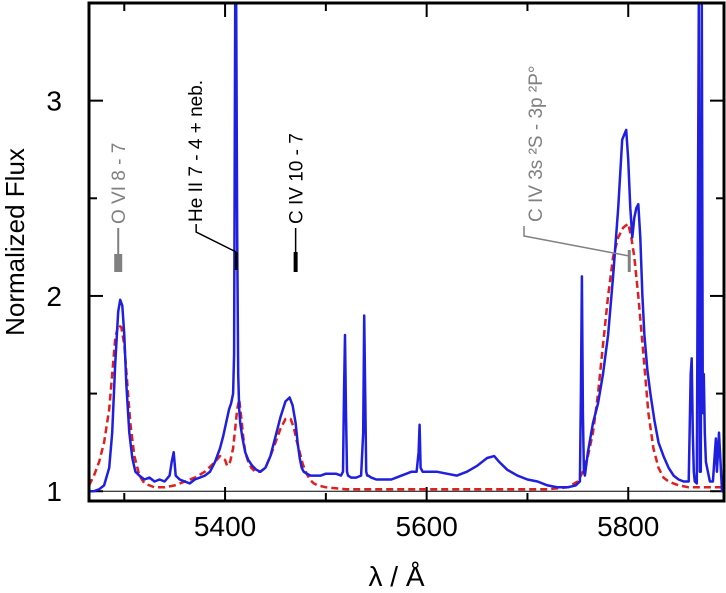 The image size is (726, 593). I want to click on y-tick-label: 2, so click(54, 296).